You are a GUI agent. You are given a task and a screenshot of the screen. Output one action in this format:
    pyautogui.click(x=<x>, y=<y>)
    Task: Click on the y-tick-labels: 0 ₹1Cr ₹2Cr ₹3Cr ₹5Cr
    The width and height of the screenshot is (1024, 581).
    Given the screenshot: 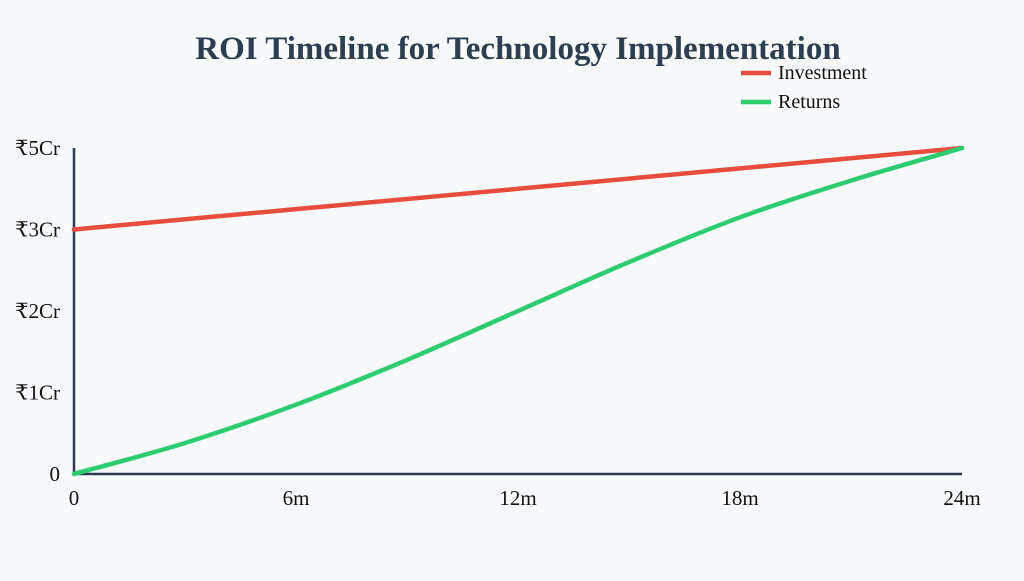 What is the action you would take?
    pyautogui.click(x=37, y=311)
    